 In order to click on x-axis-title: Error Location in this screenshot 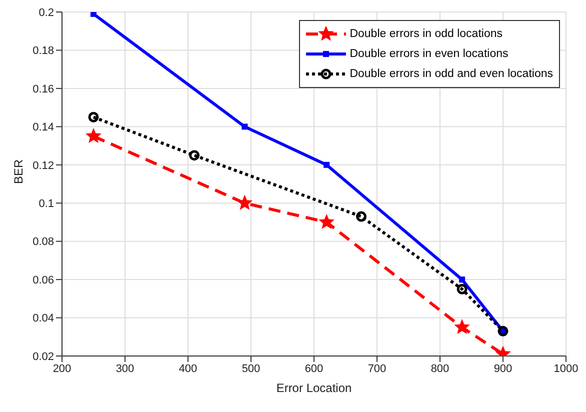, I will do `click(314, 388)`.